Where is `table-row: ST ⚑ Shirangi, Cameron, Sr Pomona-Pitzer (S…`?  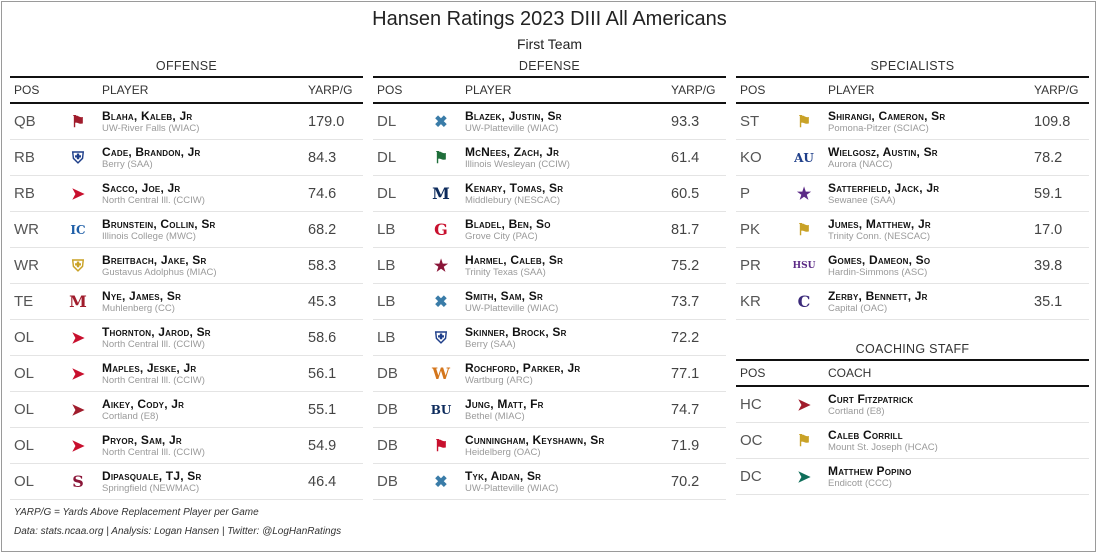 table-row: ST ⚑ Shirangi, Cameron, Sr Pomona-Pitzer (S… is located at coordinates (912, 122).